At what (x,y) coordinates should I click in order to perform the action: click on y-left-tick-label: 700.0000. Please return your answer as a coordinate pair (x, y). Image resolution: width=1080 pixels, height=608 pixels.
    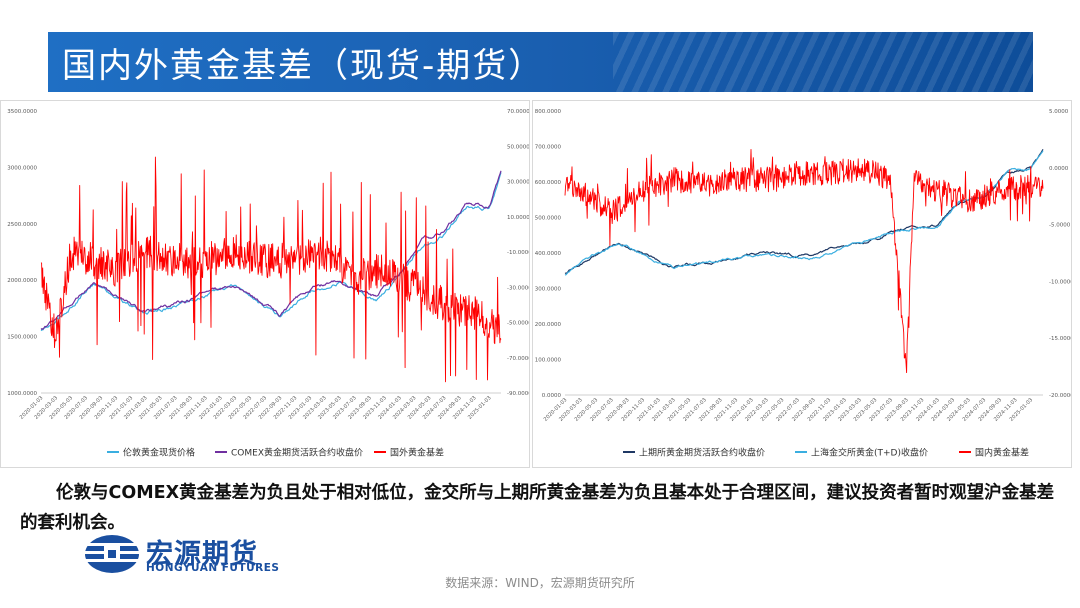
    Looking at the image, I should click on (548, 148).